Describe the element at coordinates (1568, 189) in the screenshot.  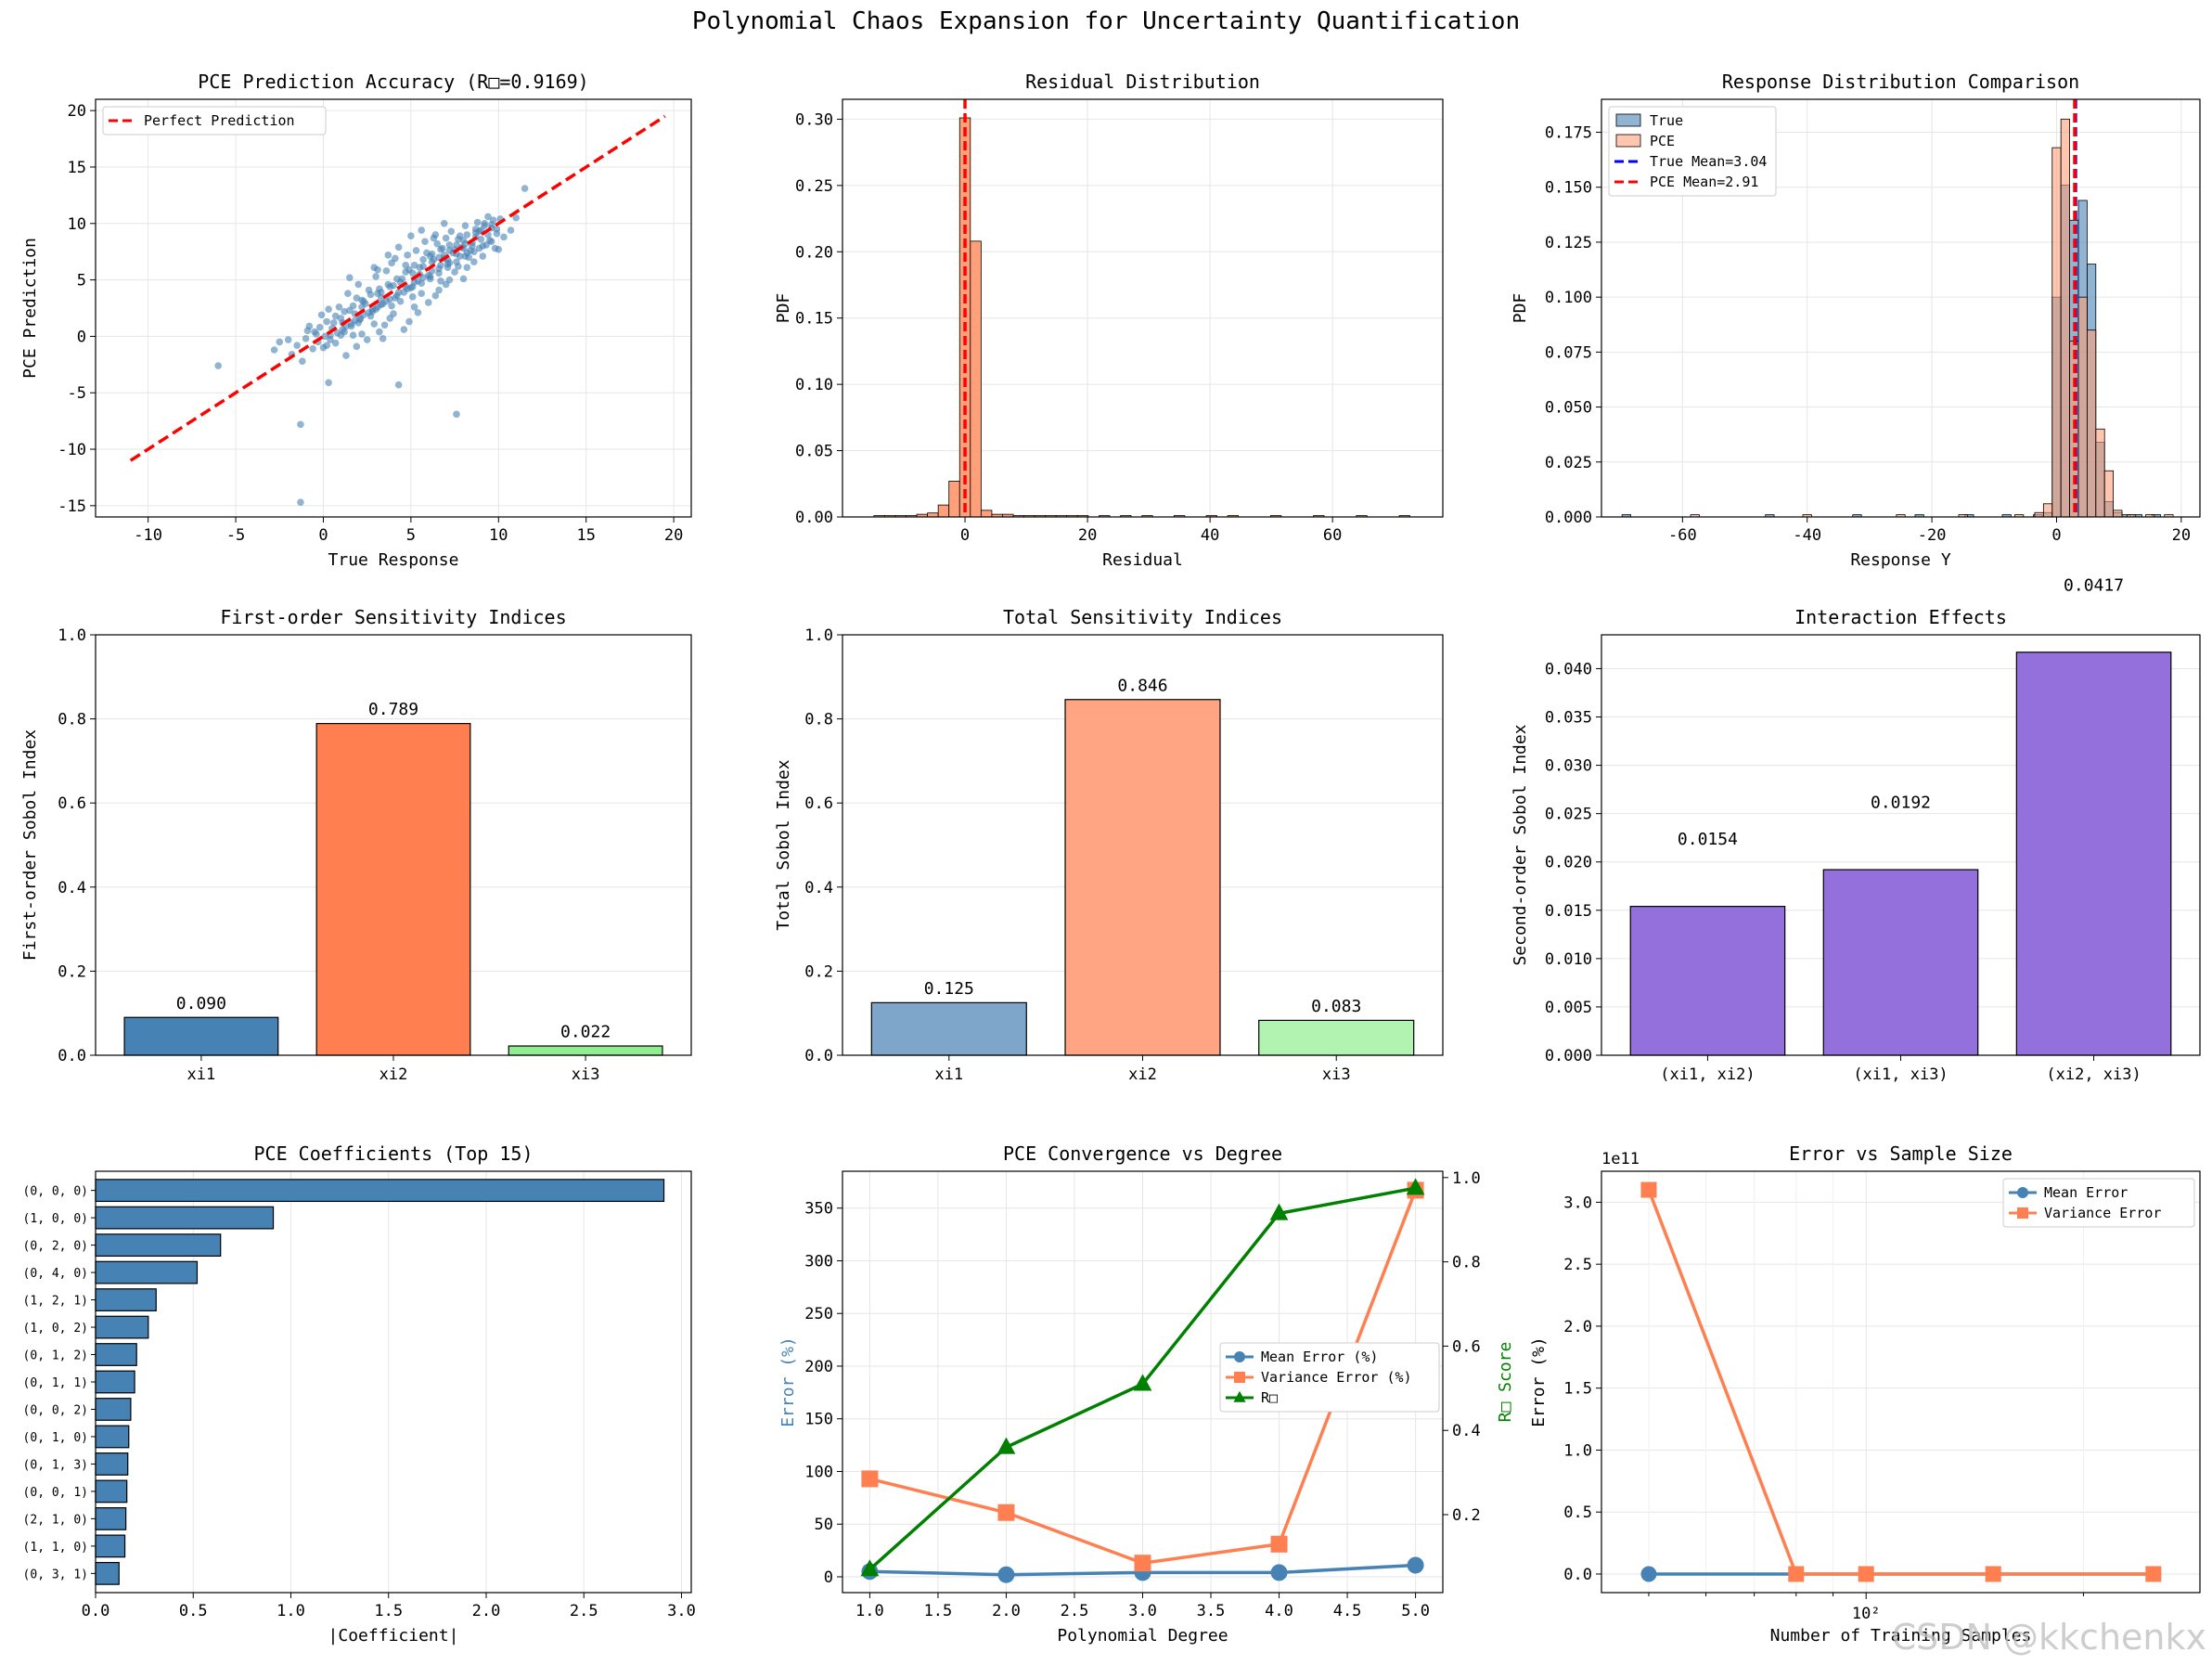
I see `y-tick-label: 0.150` at that location.